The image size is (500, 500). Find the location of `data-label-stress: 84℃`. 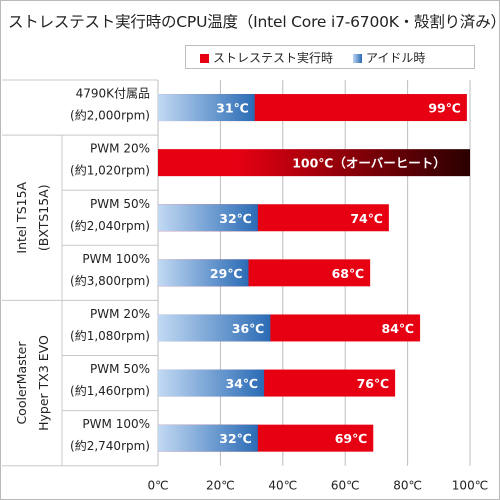

data-label-stress: 84℃ is located at coordinates (398, 328).